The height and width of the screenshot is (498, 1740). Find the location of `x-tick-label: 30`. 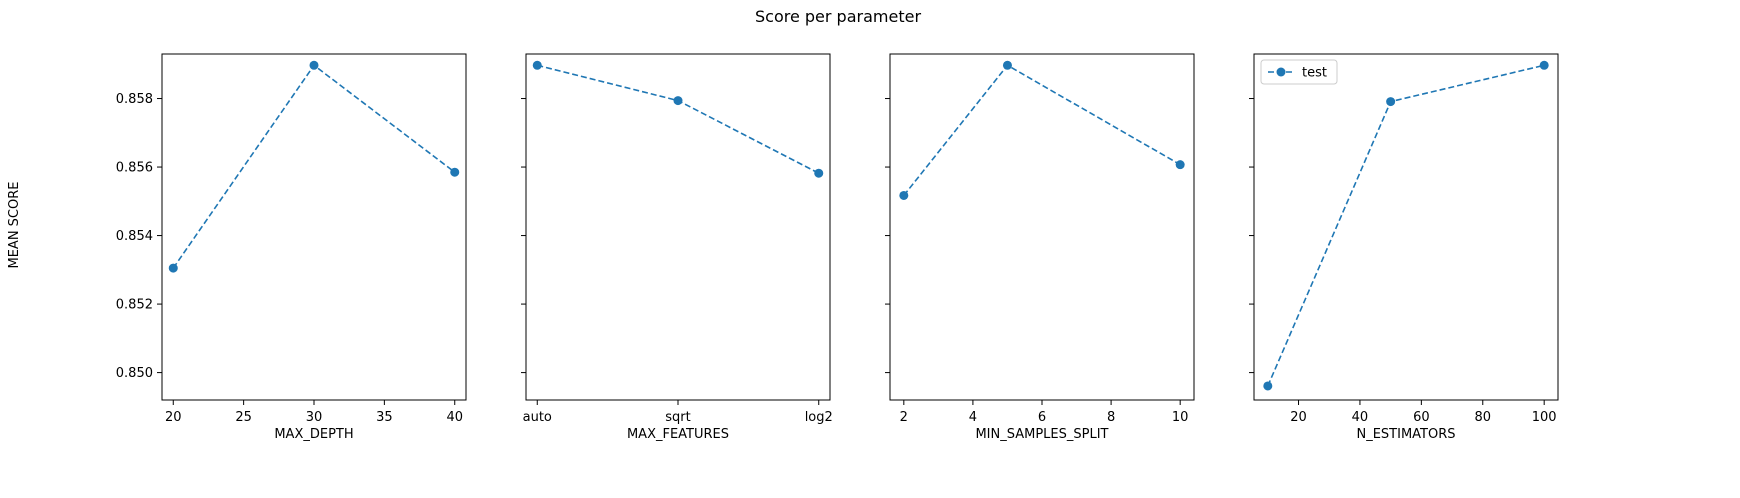

x-tick-label: 30 is located at coordinates (314, 417).